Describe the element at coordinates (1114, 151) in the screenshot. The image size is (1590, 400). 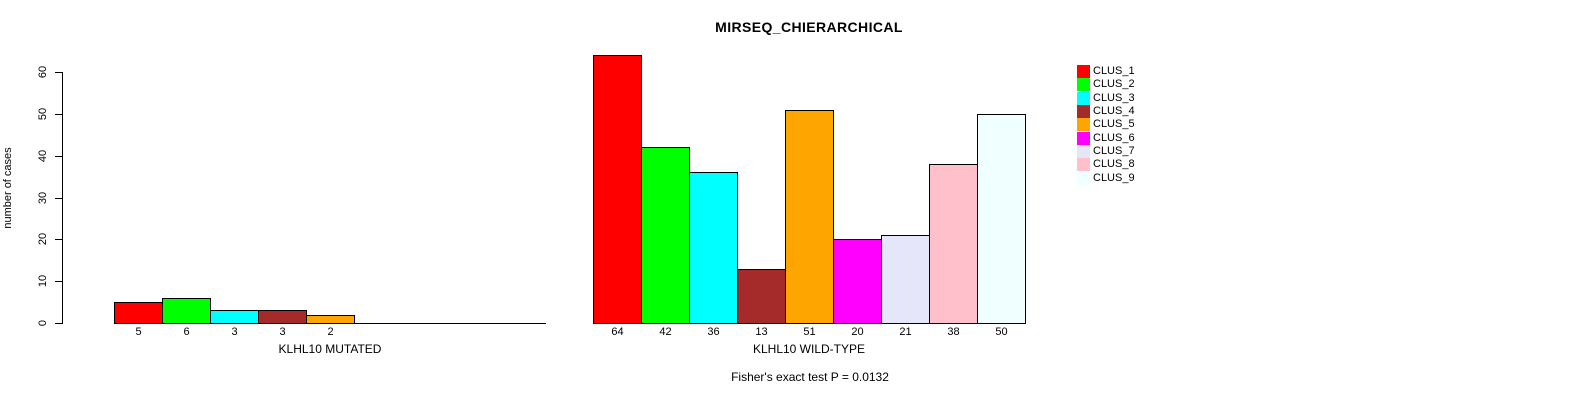
I see `legend-label: CLUS_7` at that location.